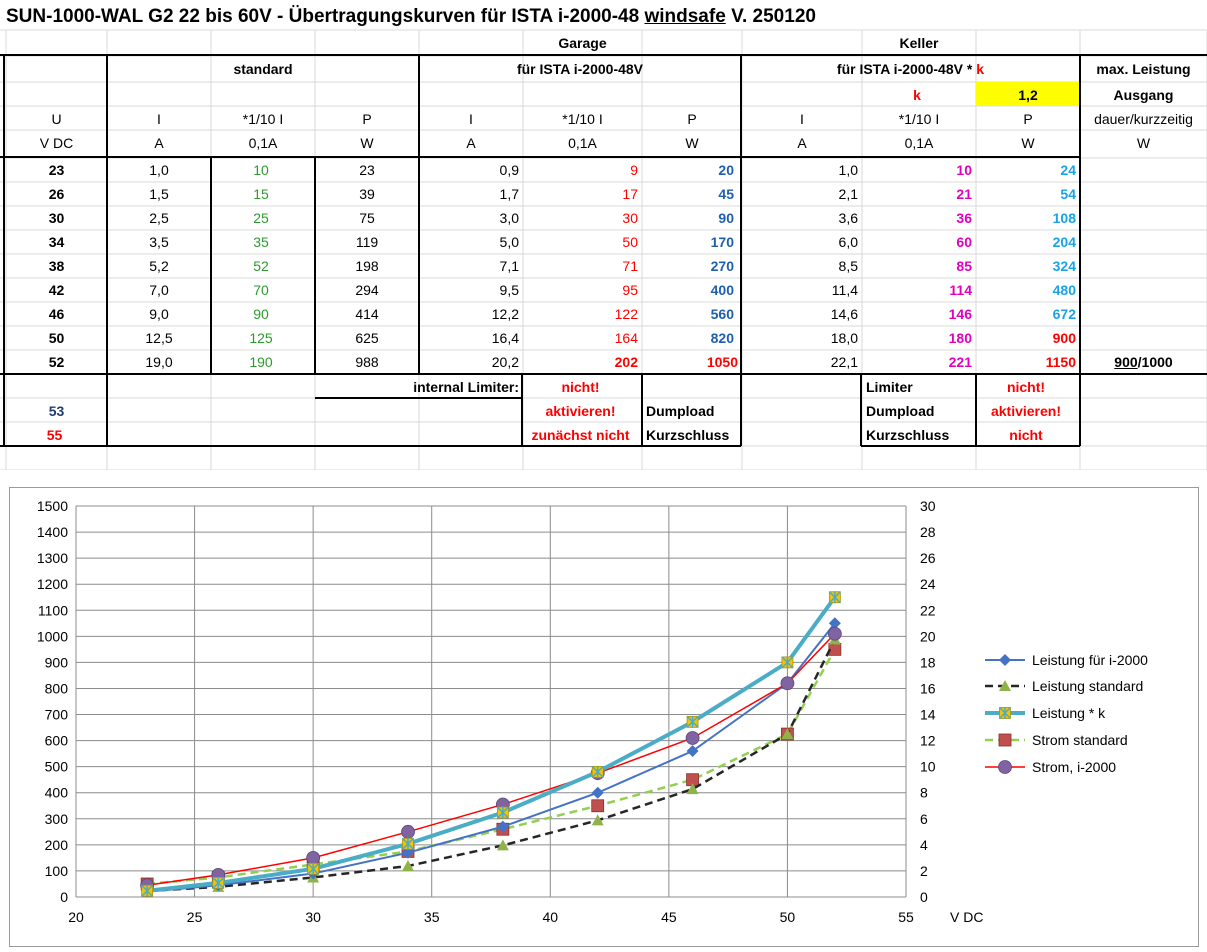 This screenshot has height=952, width=1207. Describe the element at coordinates (848, 242) in the screenshot. I see `data-cell-i_k: 6,0` at that location.